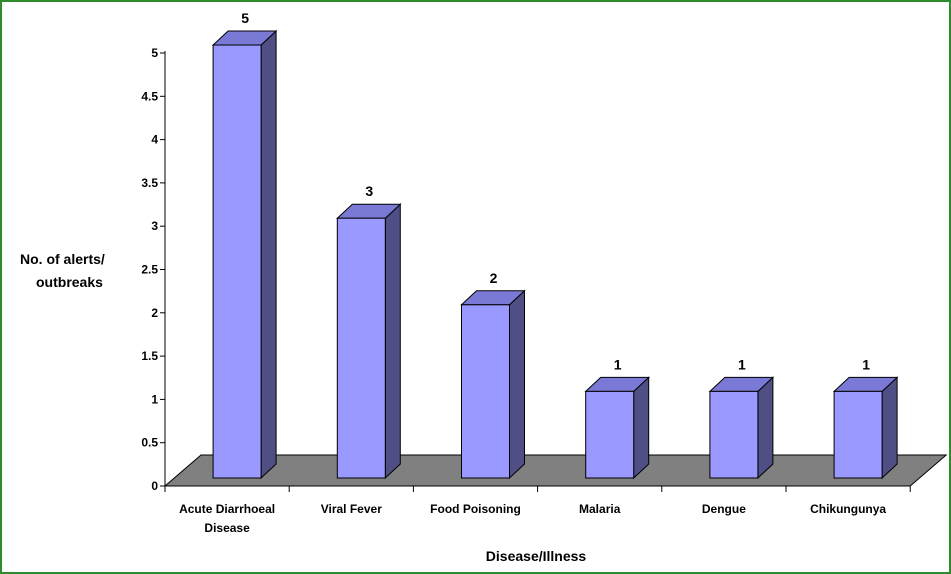 The image size is (951, 574). I want to click on x-tick-label: Viral Fever, so click(351, 509).